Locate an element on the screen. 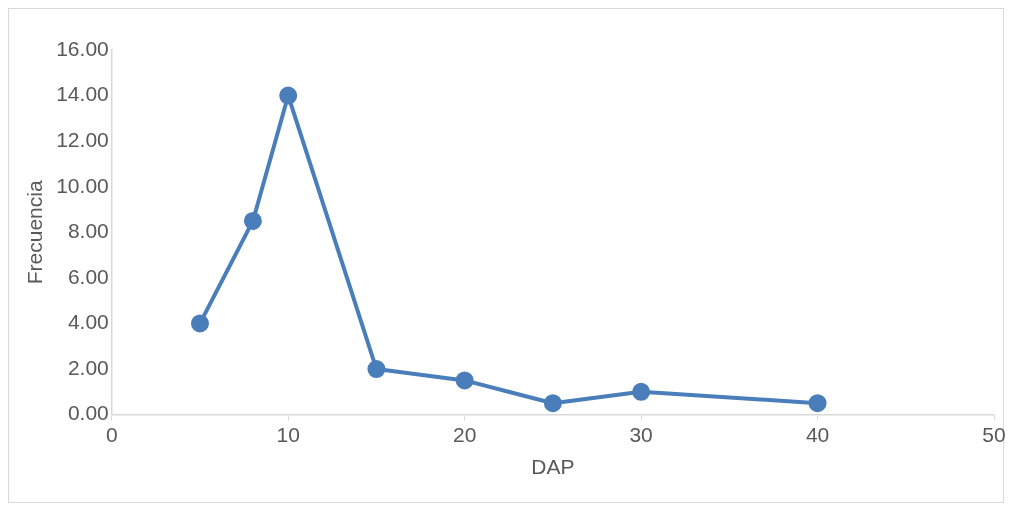 This screenshot has width=1014, height=505. x-tick-label: 40 is located at coordinates (817, 434).